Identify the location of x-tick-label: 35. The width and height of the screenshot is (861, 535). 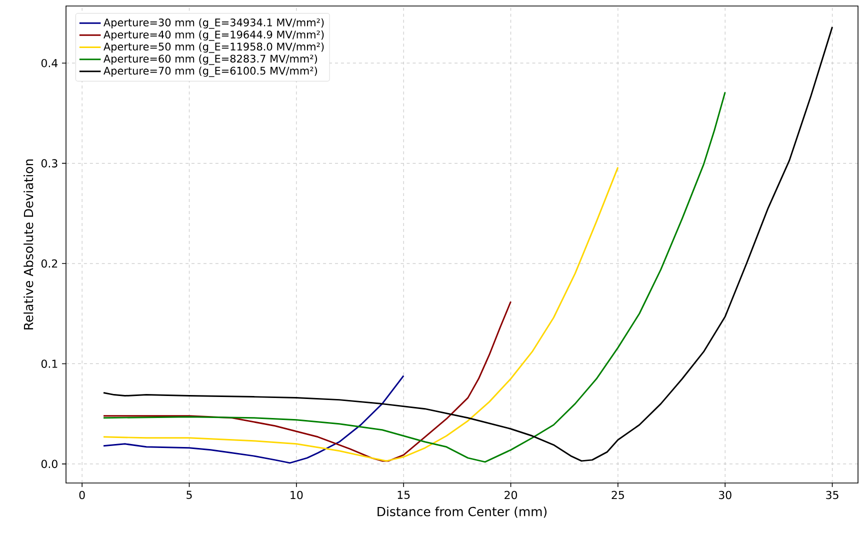
(832, 495).